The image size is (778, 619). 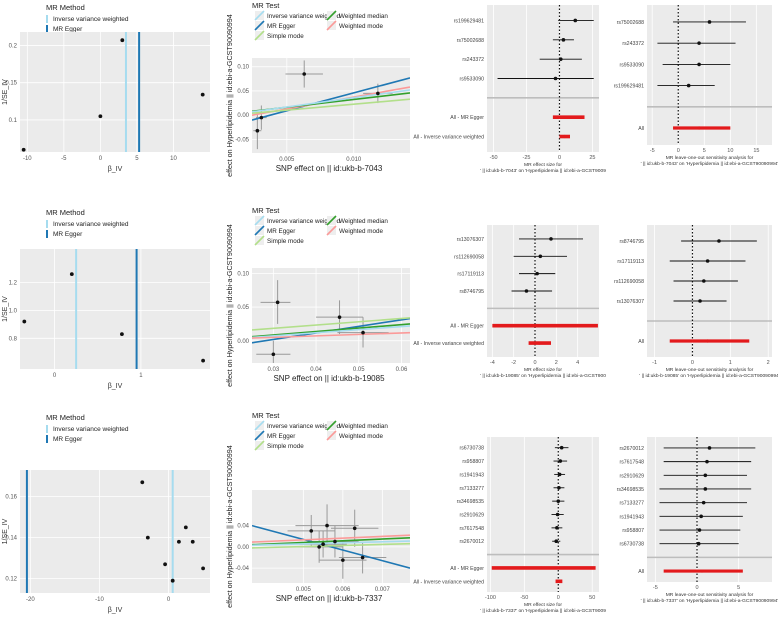 I want to click on summary-label: All, so click(x=641, y=572).